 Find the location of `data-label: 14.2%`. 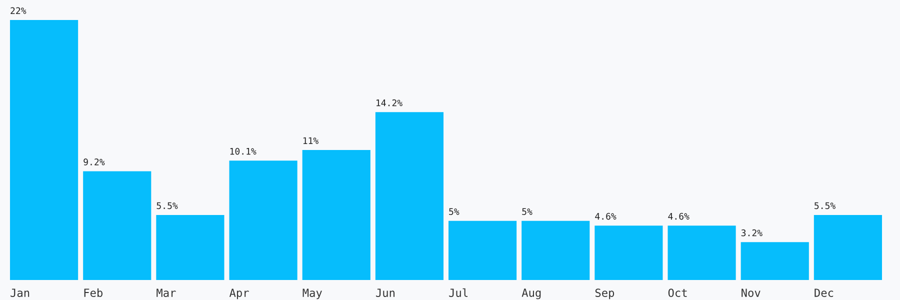

data-label: 14.2% is located at coordinates (389, 102).